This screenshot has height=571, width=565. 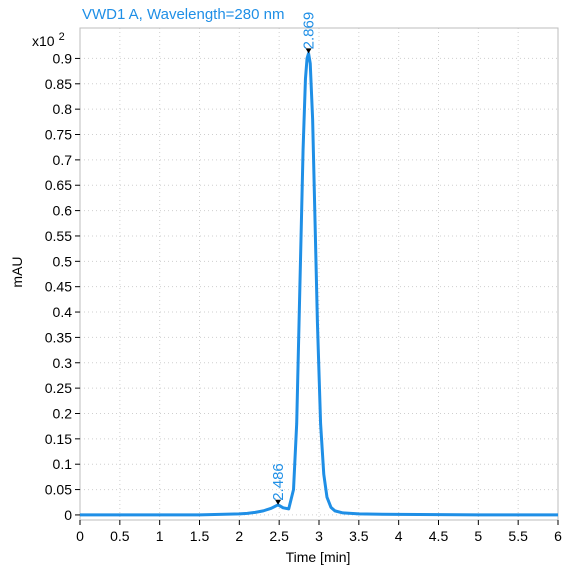 What do you see at coordinates (63, 464) in the screenshot?
I see `y-tick-label: 0.1` at bounding box center [63, 464].